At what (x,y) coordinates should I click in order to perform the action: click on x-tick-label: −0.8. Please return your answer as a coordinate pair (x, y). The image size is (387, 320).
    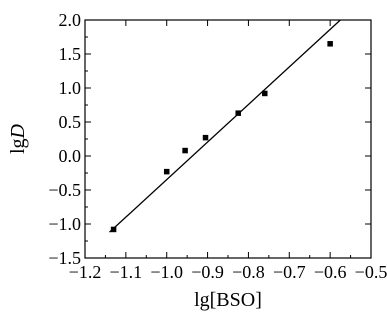
    Looking at the image, I should click on (248, 272).